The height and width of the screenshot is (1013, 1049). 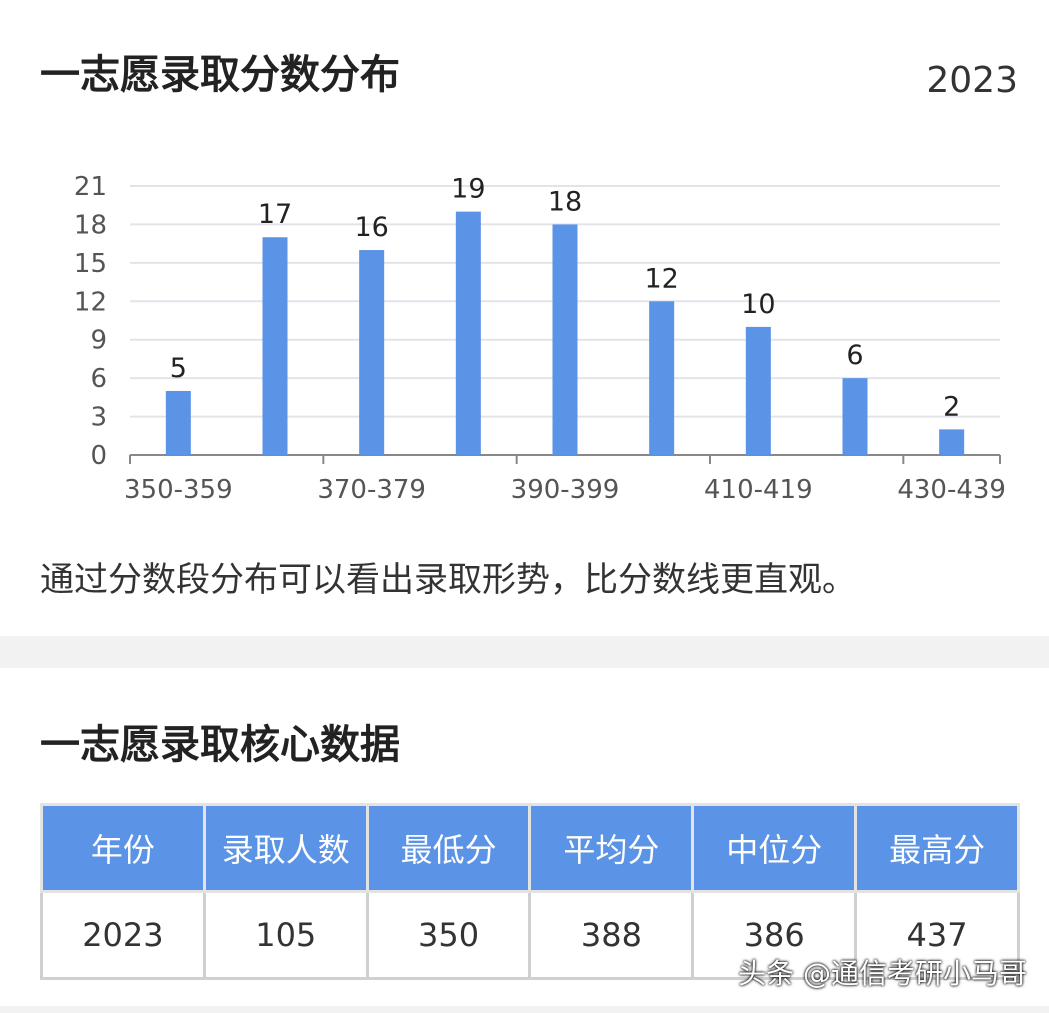 What do you see at coordinates (854, 355) in the screenshot?
I see `data-label: 6` at bounding box center [854, 355].